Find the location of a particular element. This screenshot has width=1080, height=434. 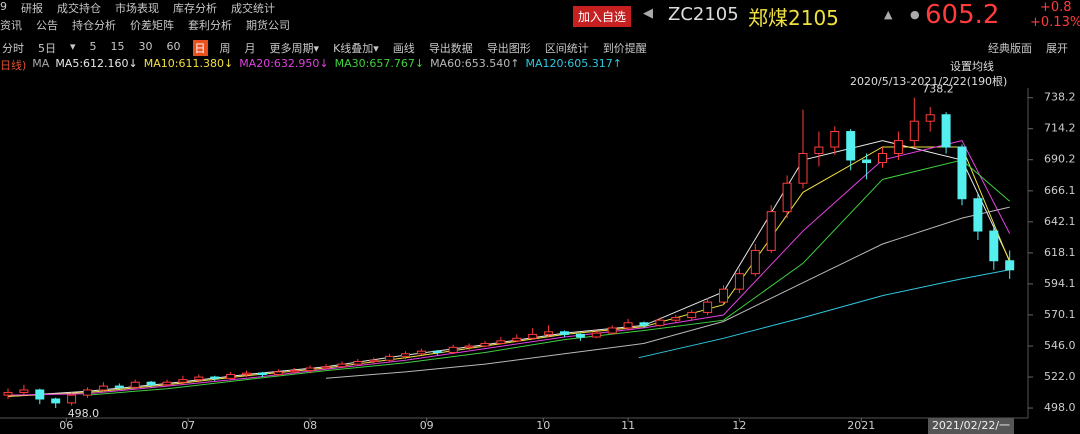

menu-item: 资讯 is located at coordinates (11, 25).